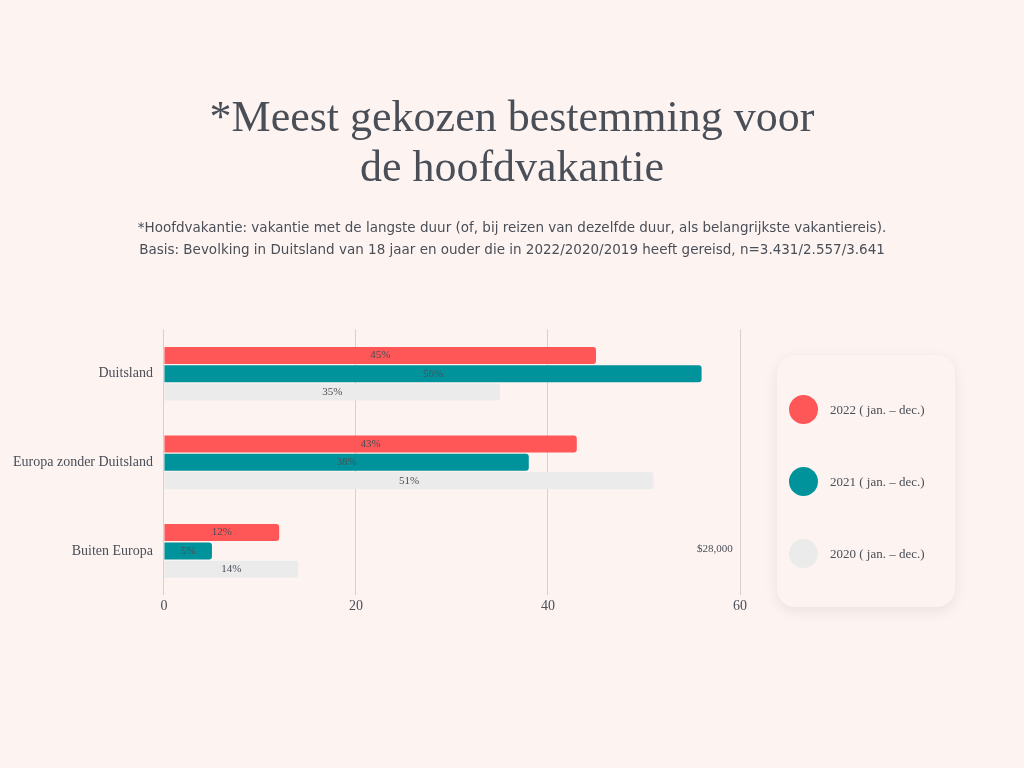 This screenshot has height=768, width=1024. I want to click on data-label: 12%, so click(221, 531).